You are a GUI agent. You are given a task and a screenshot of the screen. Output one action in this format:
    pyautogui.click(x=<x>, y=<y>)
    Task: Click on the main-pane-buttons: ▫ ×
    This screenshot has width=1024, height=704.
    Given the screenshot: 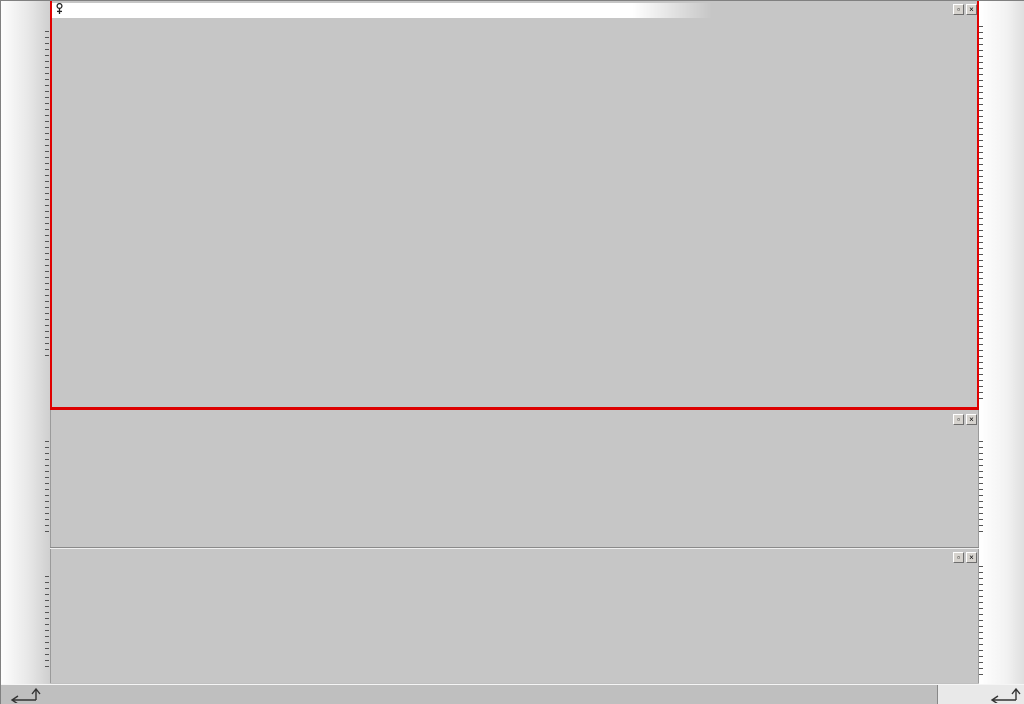 What is the action you would take?
    pyautogui.click(x=965, y=9)
    